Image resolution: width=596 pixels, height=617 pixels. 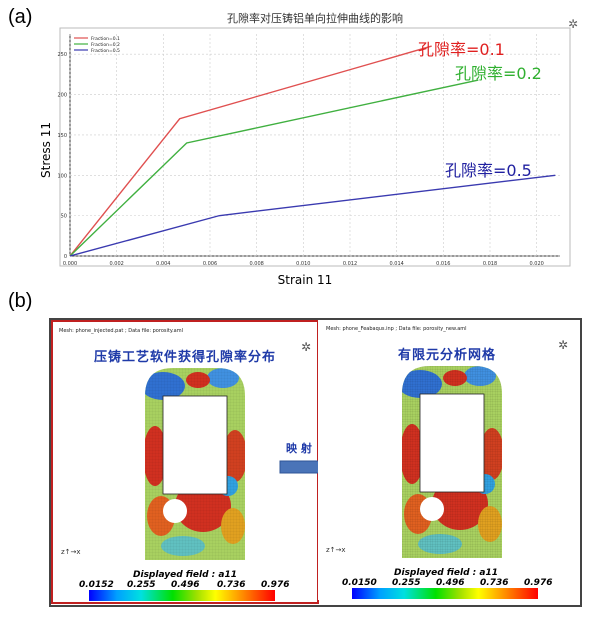 What do you see at coordinates (305, 280) in the screenshot?
I see `x-axis-label: Strain 11` at bounding box center [305, 280].